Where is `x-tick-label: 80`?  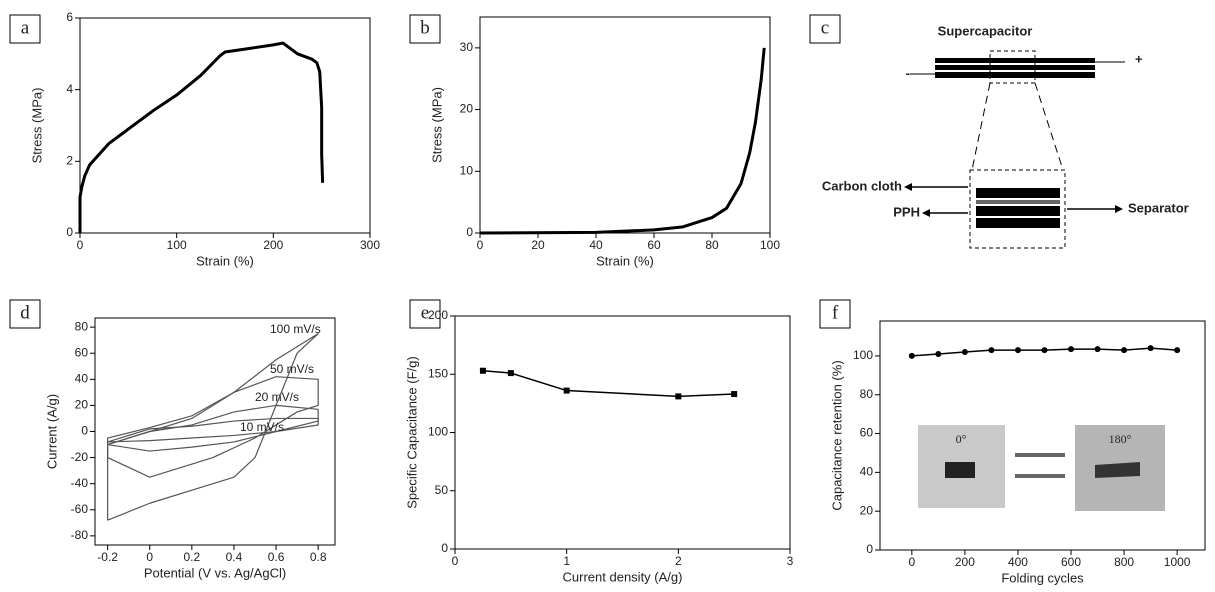 x-tick-label: 80 is located at coordinates (712, 245).